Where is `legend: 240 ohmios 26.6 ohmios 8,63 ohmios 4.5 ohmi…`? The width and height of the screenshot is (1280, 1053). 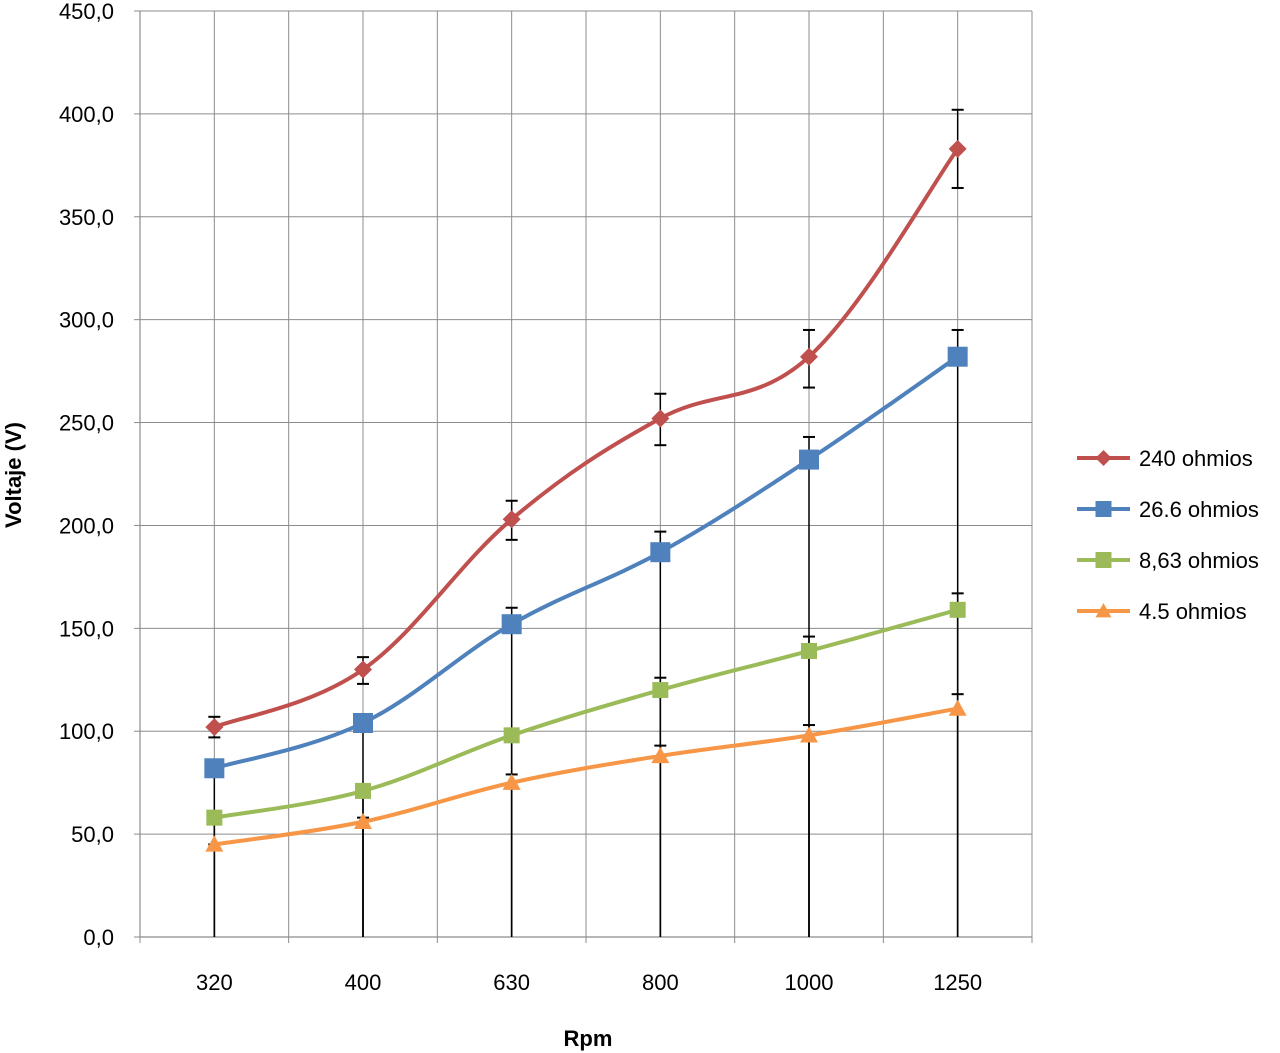 legend: 240 ohmios 26.6 ohmios 8,63 ohmios 4.5 ohmi… is located at coordinates (1168, 535).